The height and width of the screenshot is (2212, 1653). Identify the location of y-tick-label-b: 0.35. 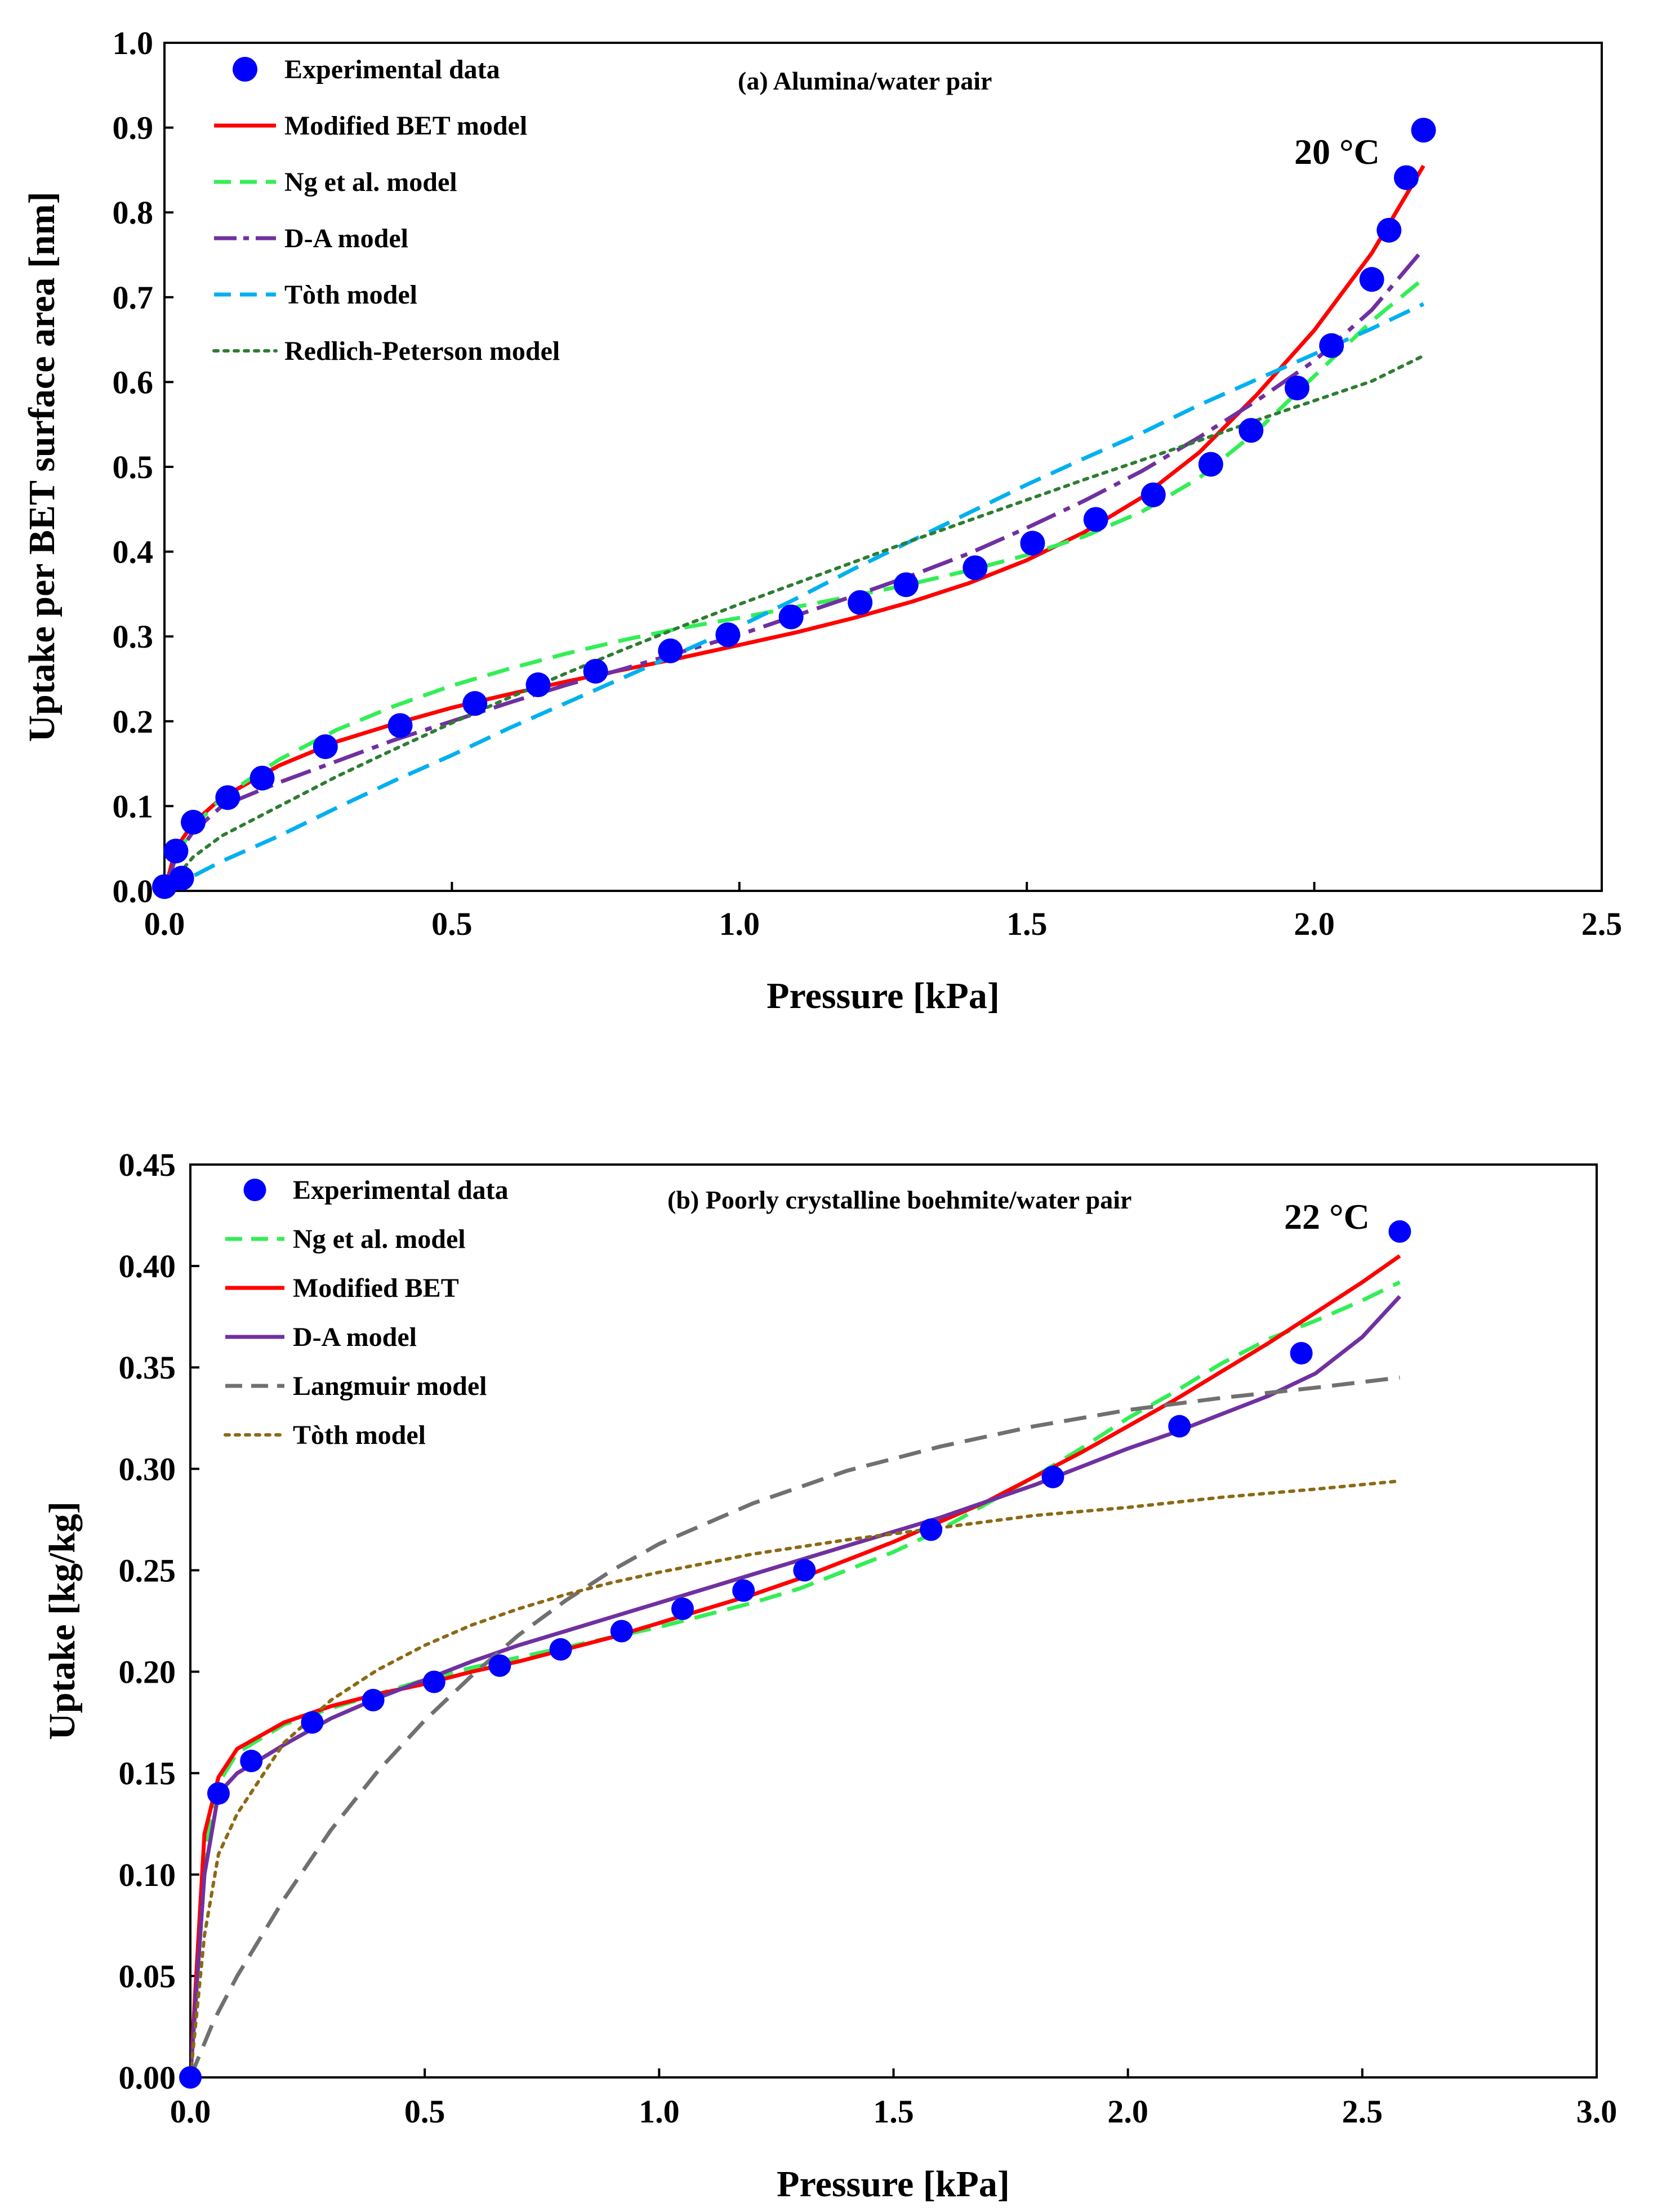
(147, 1367).